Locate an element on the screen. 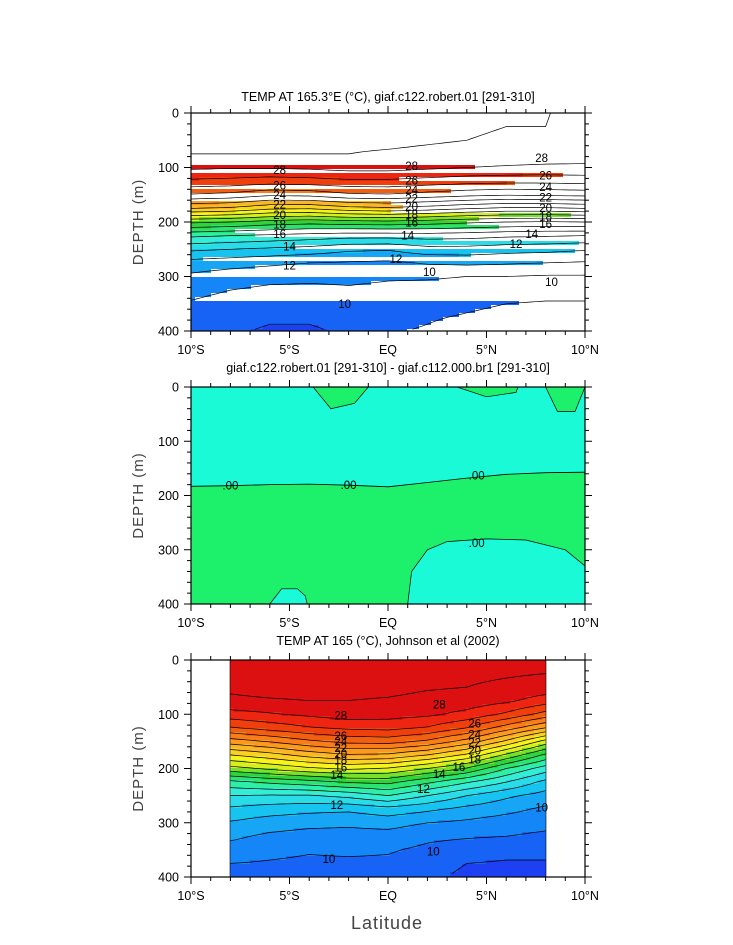  contour-label: 28 is located at coordinates (279, 171).